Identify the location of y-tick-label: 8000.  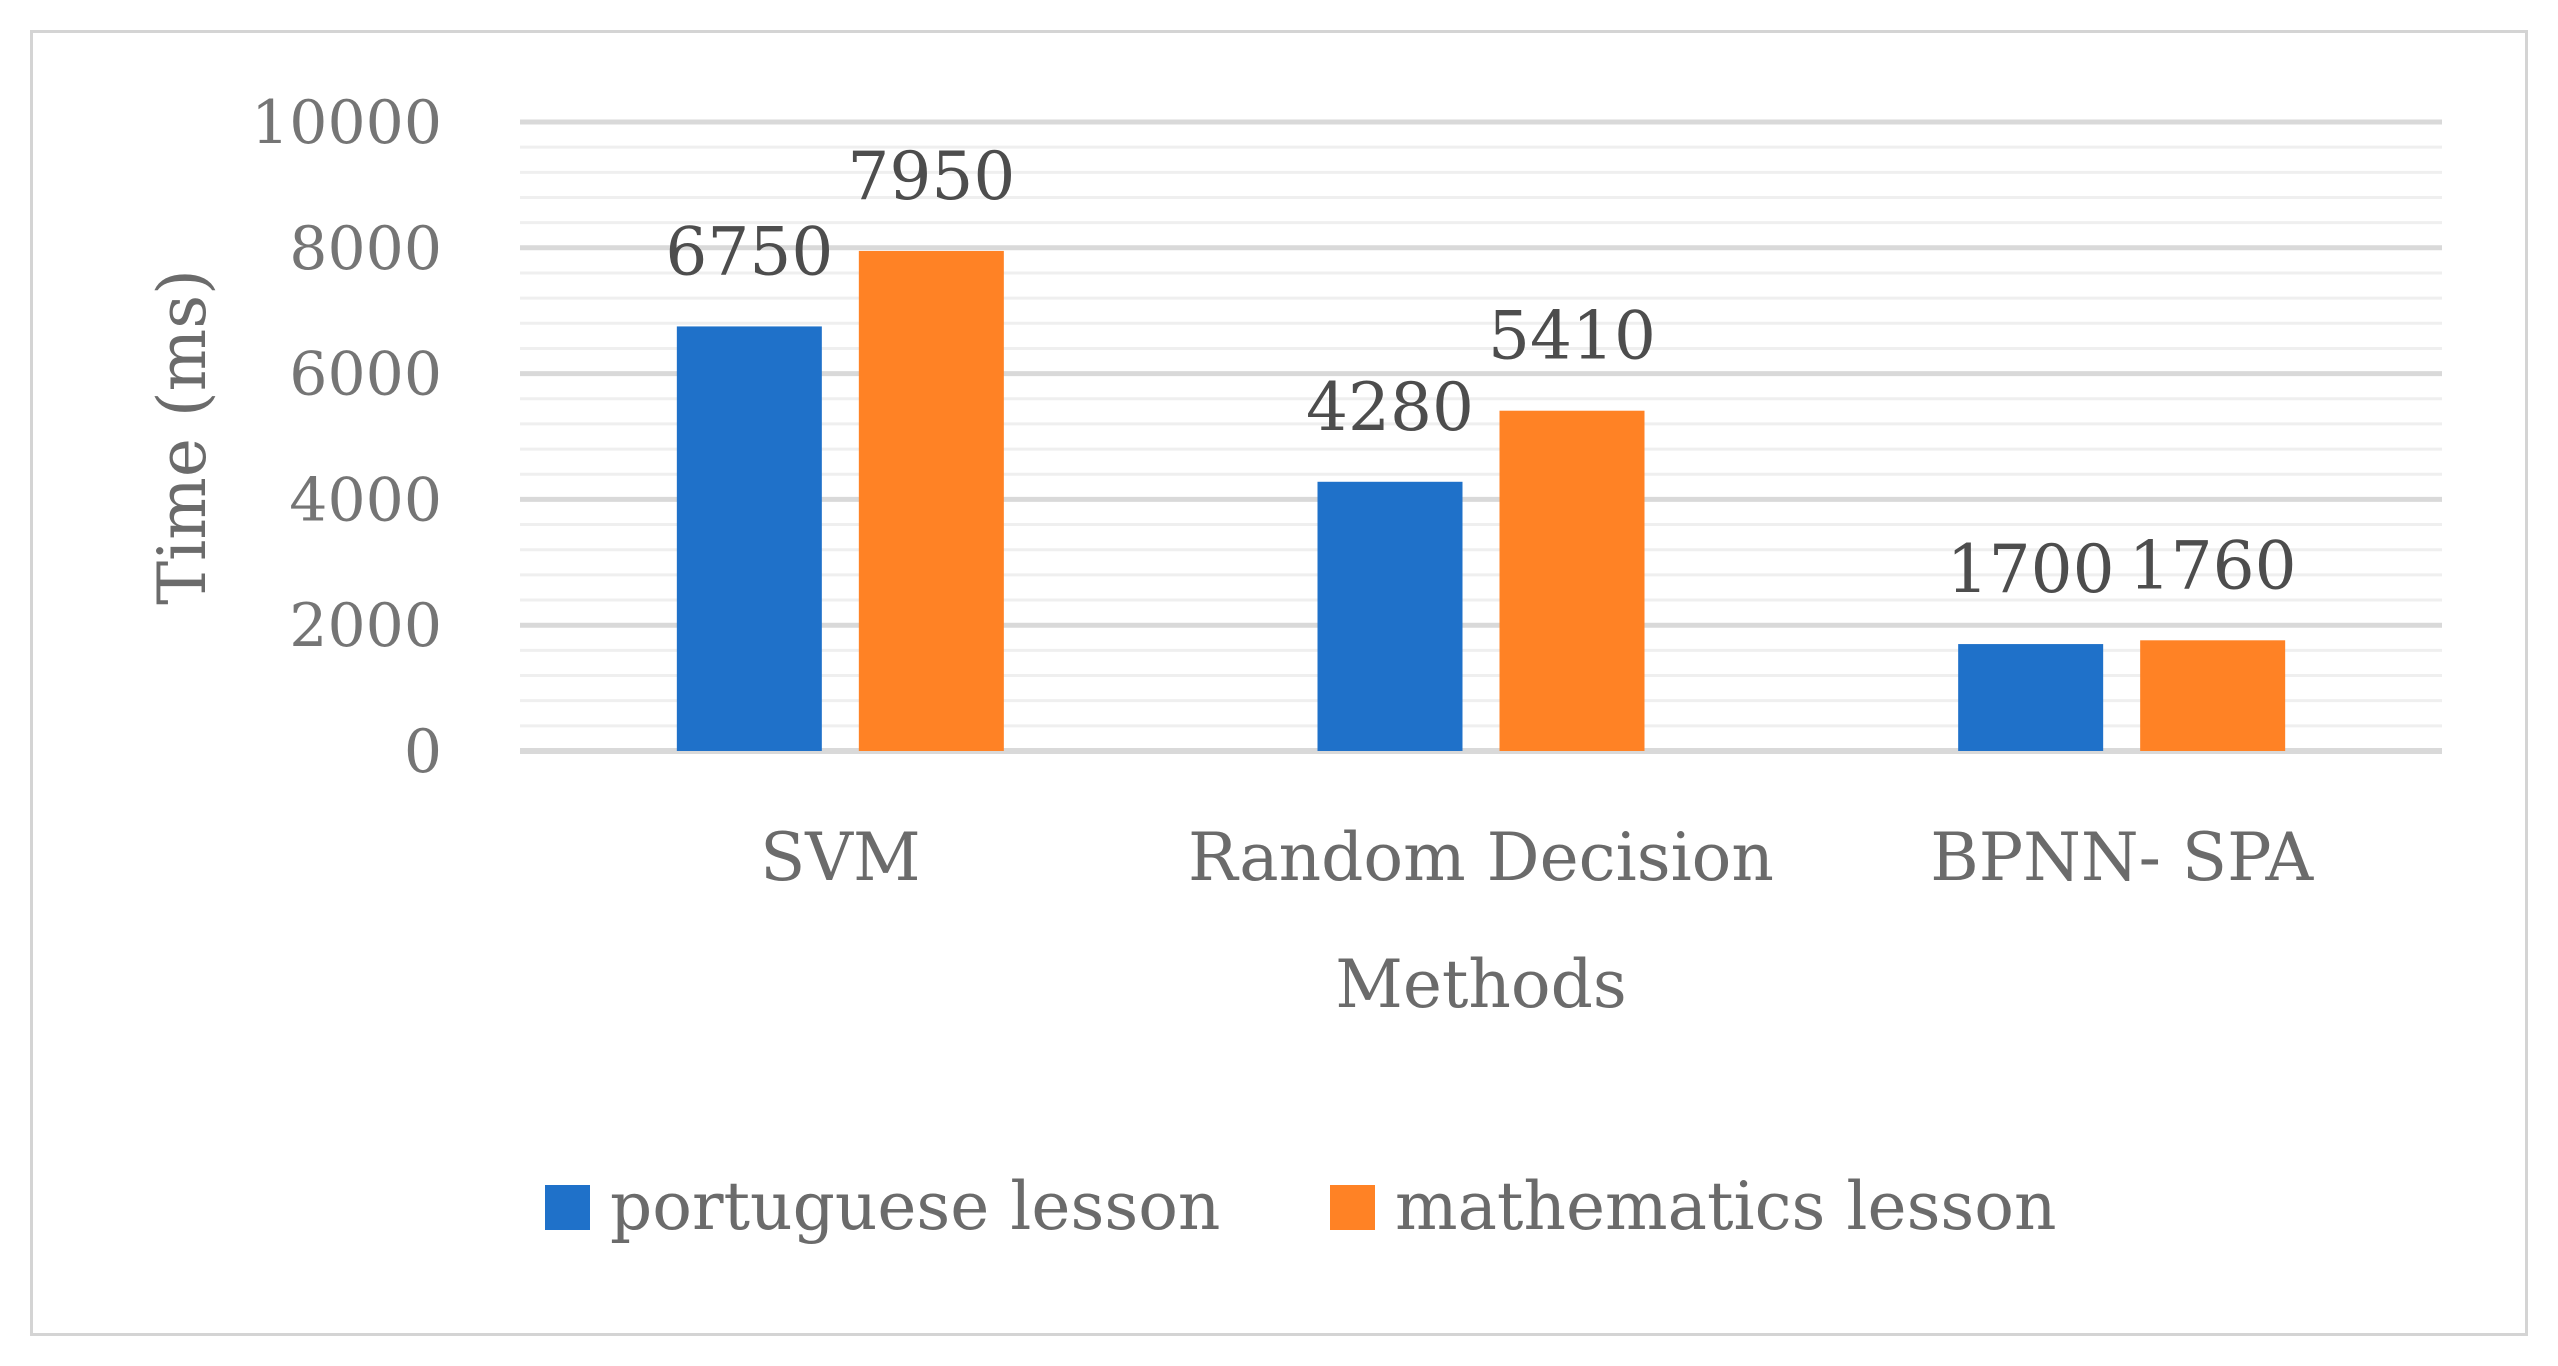
(365, 249).